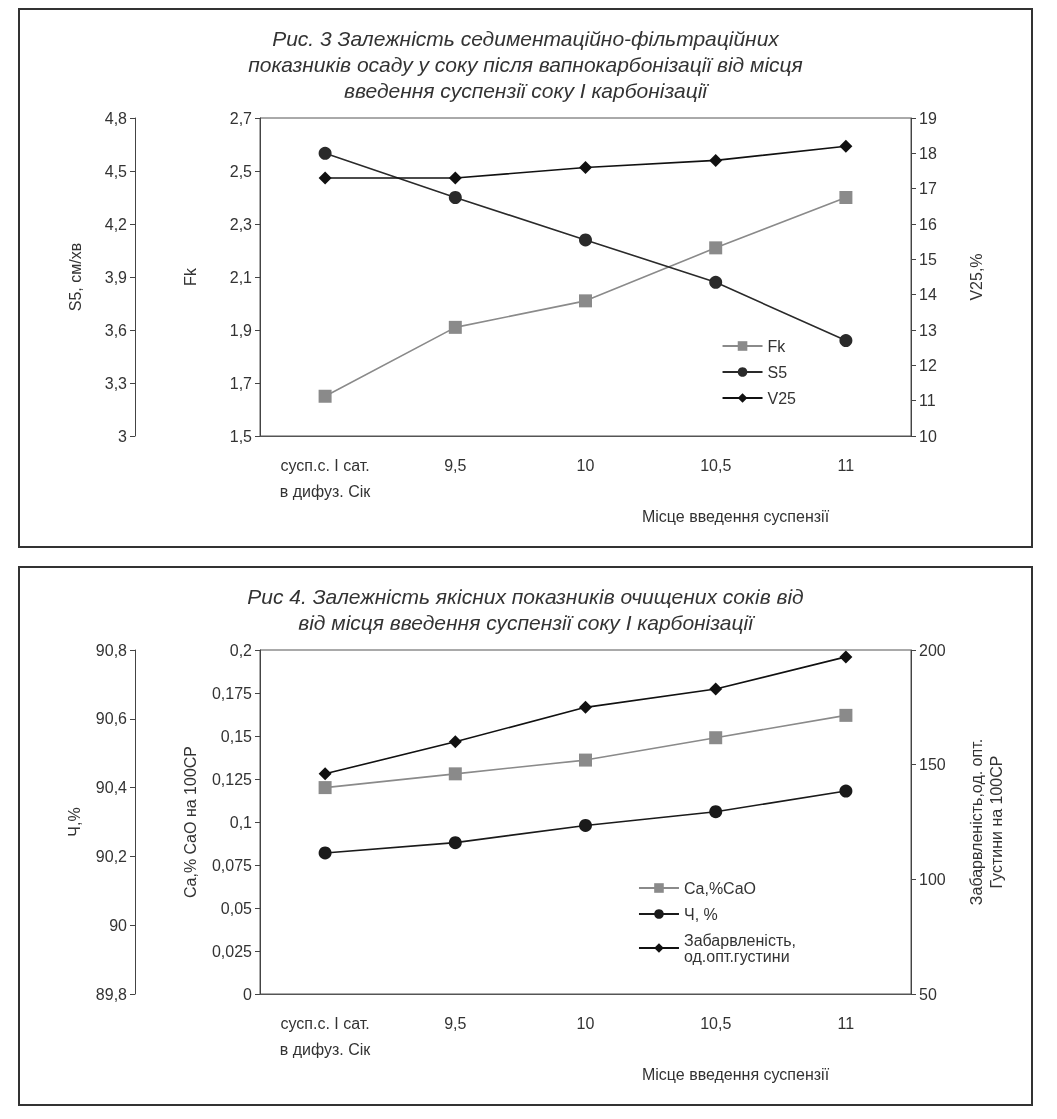 The image size is (1057, 1119). I want to click on y-tick-label: 2,3, so click(241, 224).